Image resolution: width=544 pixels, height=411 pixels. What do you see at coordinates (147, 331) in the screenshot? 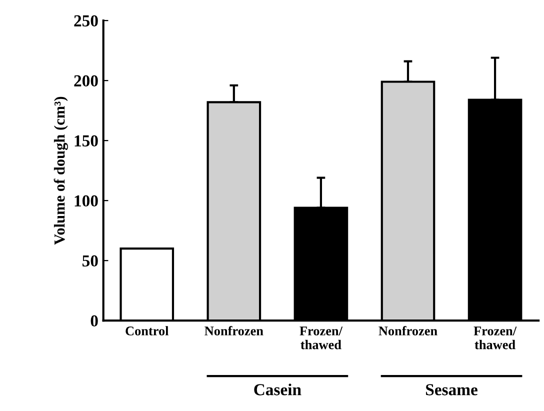
I see `x-tick-label: Control` at bounding box center [147, 331].